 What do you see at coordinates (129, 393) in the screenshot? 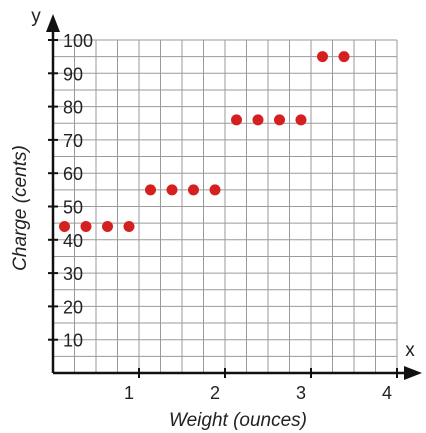
I see `x-tick-label: 1` at bounding box center [129, 393].